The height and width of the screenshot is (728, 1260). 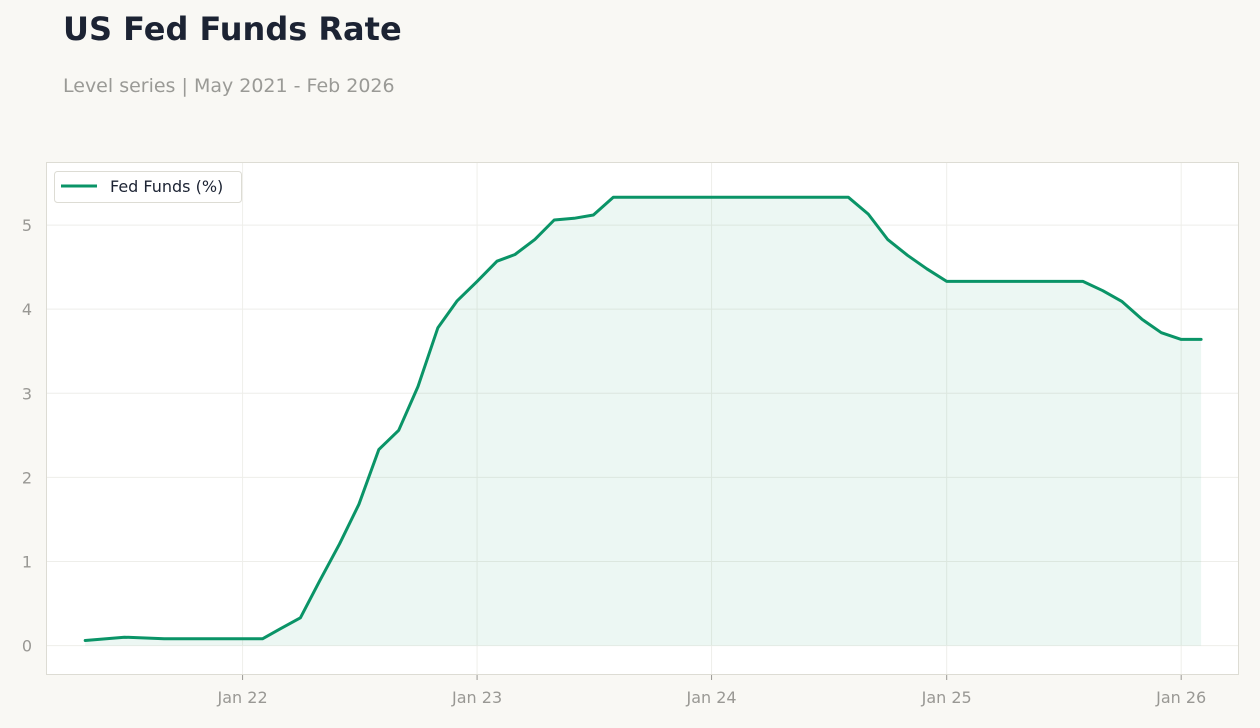 I want to click on y-tick-label: 2, so click(x=27, y=477).